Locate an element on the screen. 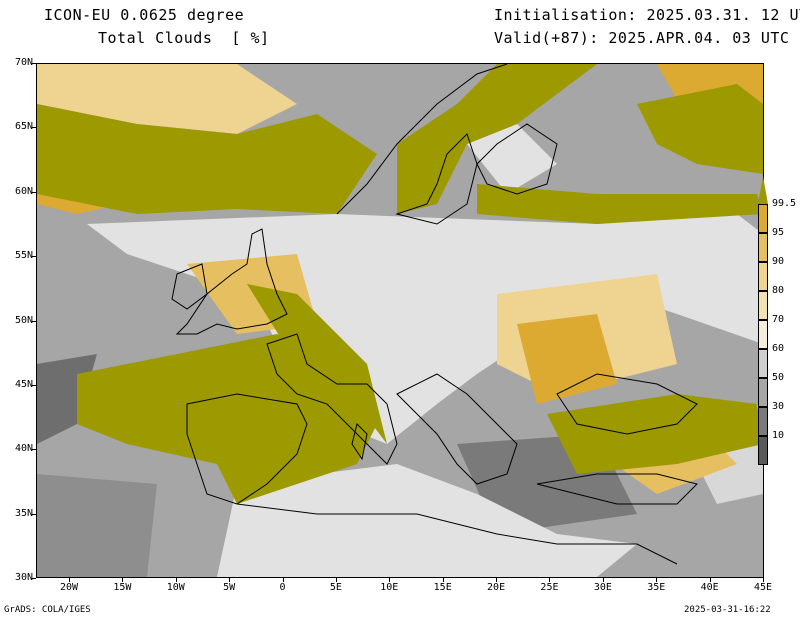 The height and width of the screenshot is (618, 800). dark-cloud-patch is located at coordinates (97, 525).